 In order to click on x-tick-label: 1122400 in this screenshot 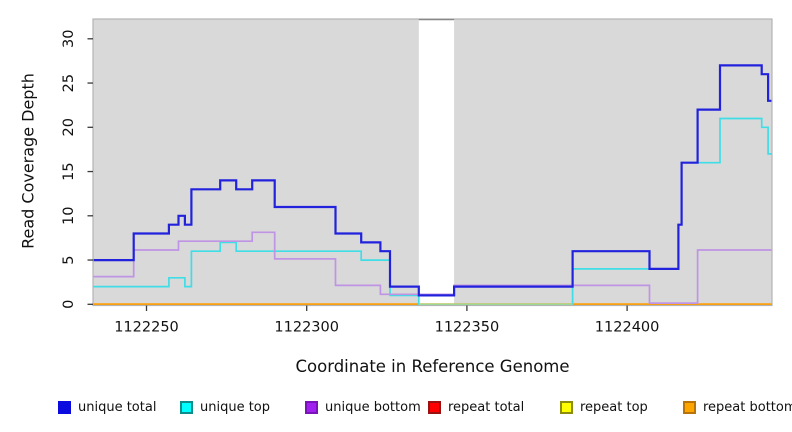, I will do `click(627, 328)`.